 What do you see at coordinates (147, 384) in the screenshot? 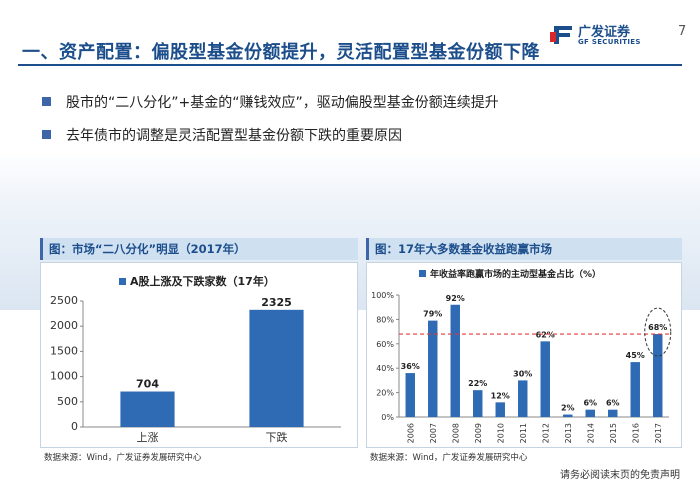
I see `data-label: 704` at bounding box center [147, 384].